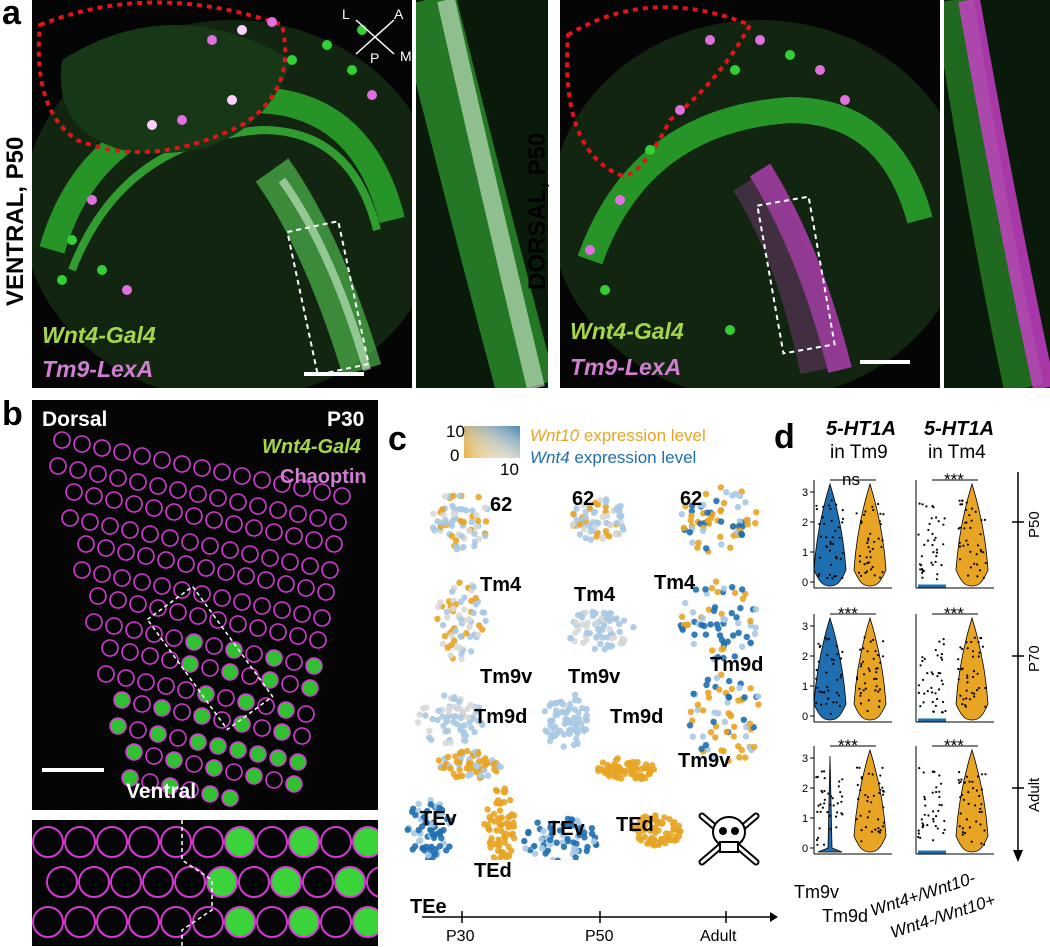  What do you see at coordinates (493, 871) in the screenshot?
I see `cluster-ted-p30: TEd` at bounding box center [493, 871].